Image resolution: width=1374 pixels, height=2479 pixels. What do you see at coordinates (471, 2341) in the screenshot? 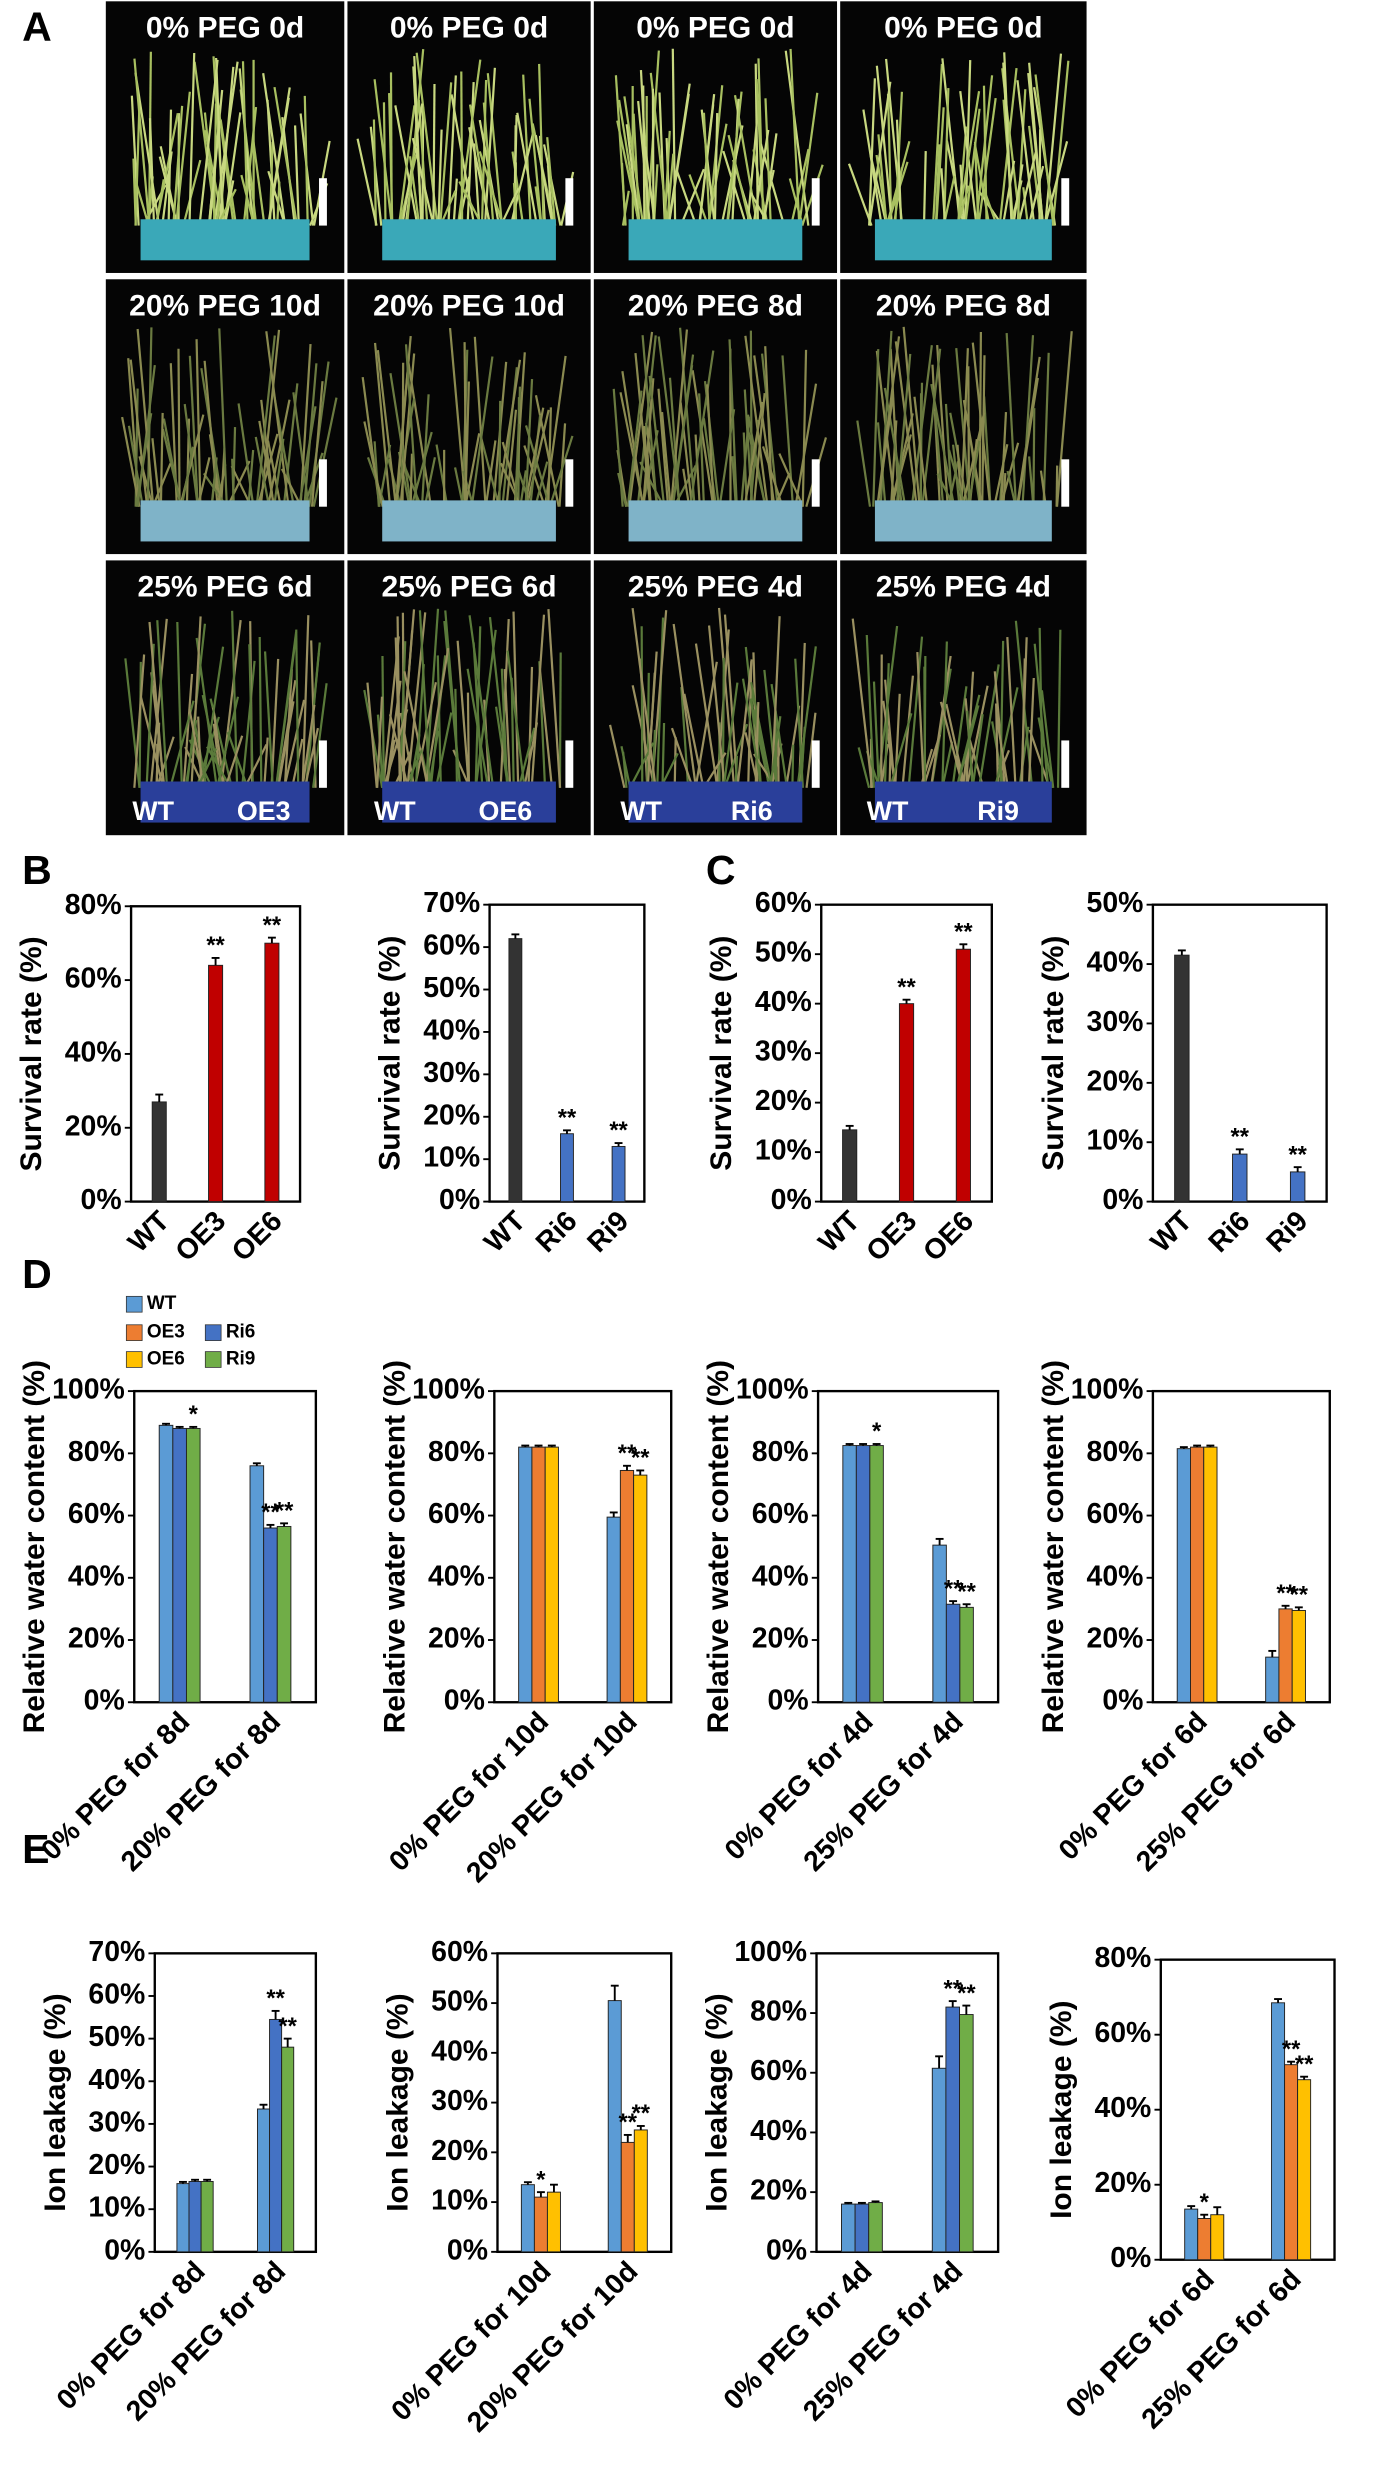
I see `x-tick-label: 0% PEG for 10d` at bounding box center [471, 2341].